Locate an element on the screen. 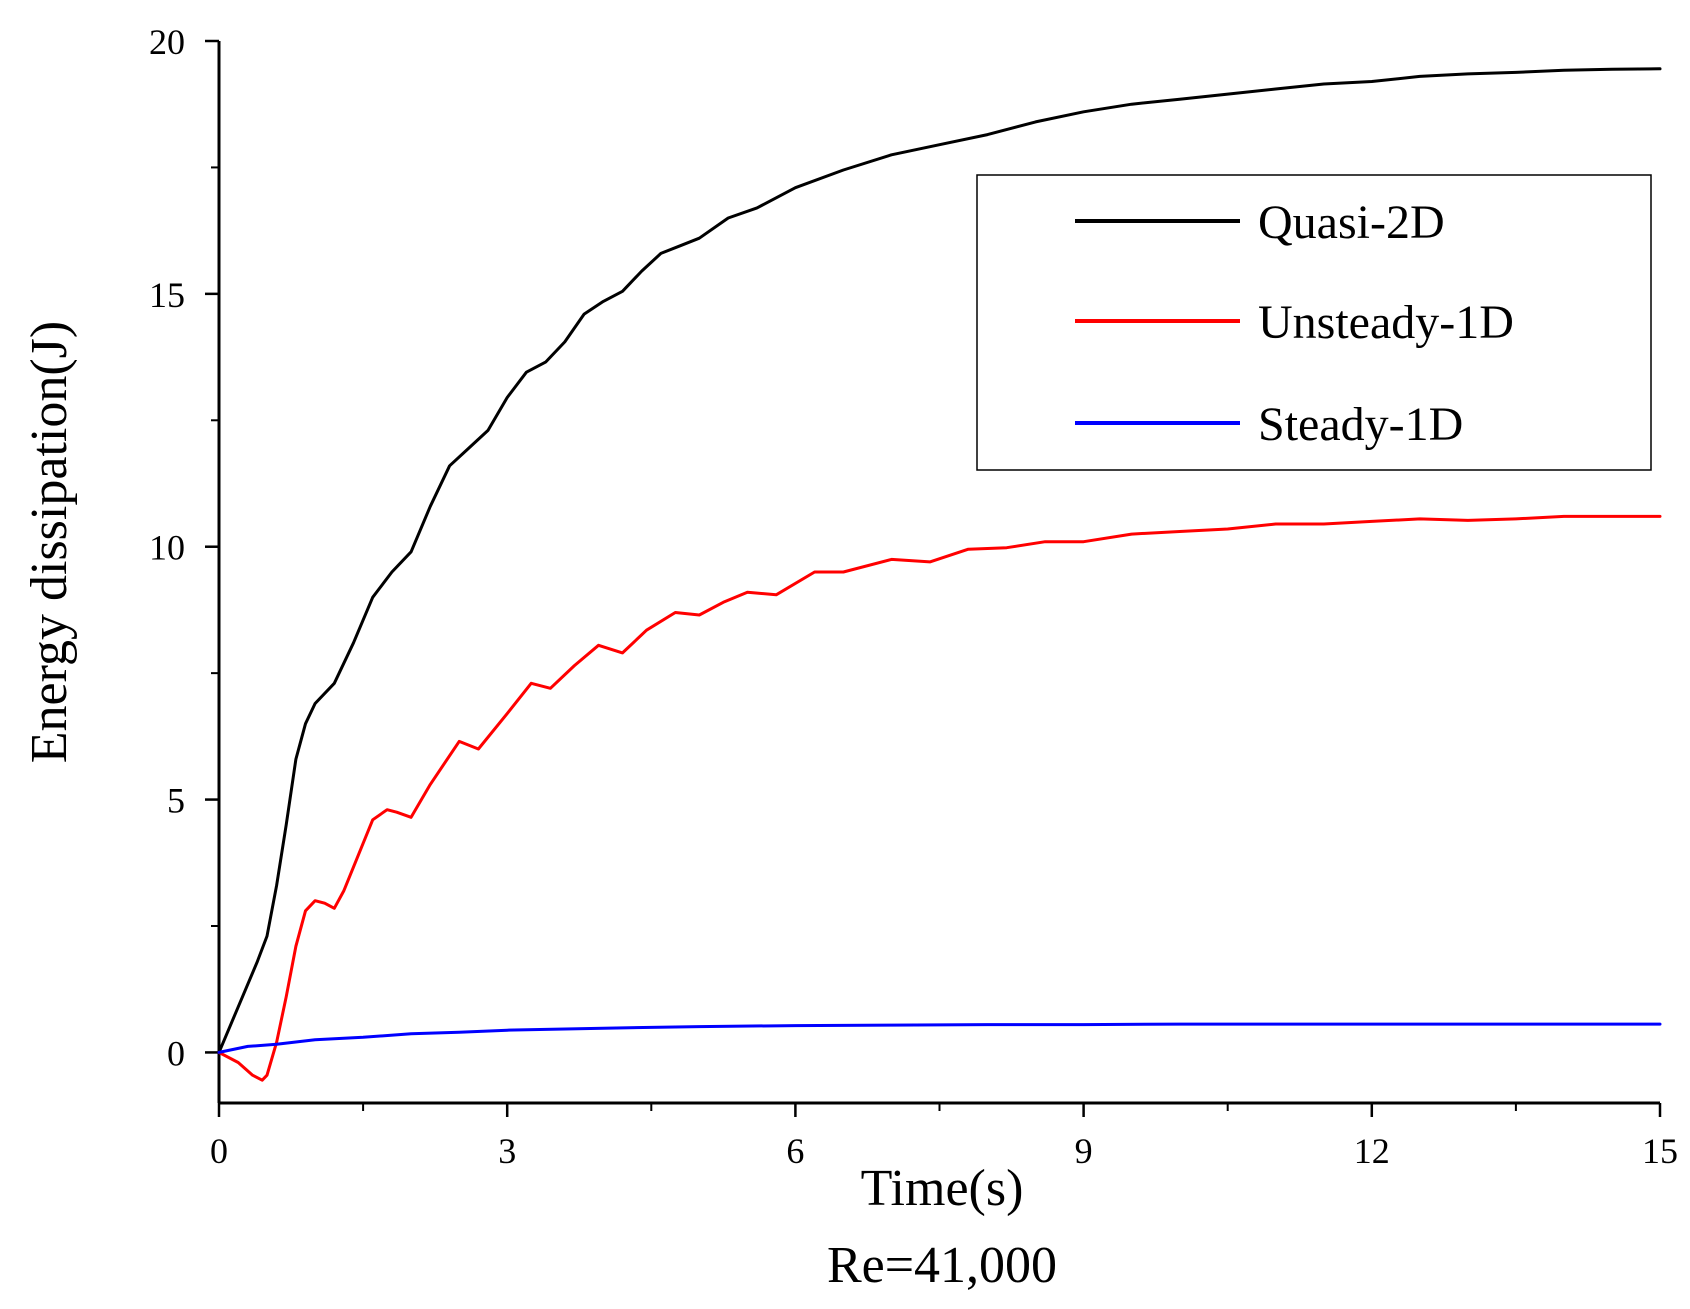  x-axis-ticks: 0 3 6 9 12 15 is located at coordinates (944, 1137).